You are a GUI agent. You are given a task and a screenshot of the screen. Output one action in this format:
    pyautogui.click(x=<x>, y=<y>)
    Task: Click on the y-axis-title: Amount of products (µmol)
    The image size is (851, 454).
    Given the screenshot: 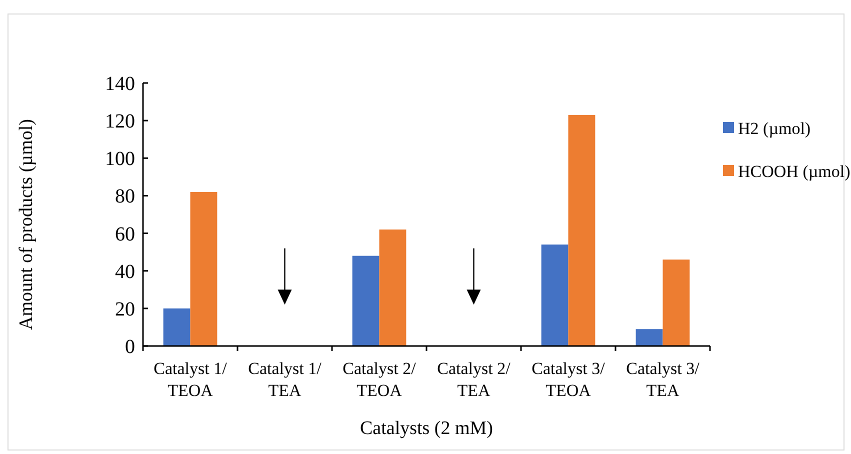 What is the action you would take?
    pyautogui.click(x=26, y=224)
    